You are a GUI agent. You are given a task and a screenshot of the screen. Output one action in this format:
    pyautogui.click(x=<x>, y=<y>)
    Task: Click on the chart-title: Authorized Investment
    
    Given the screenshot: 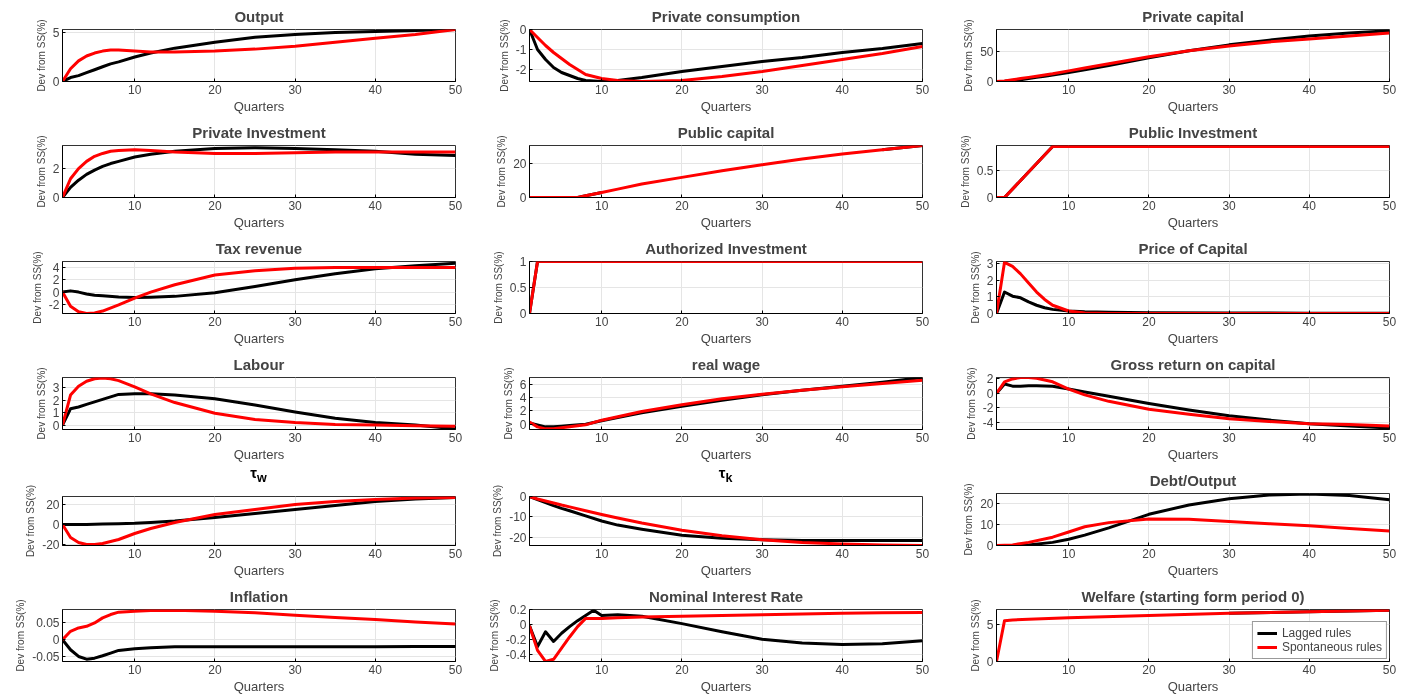 What is the action you would take?
    pyautogui.click(x=726, y=248)
    